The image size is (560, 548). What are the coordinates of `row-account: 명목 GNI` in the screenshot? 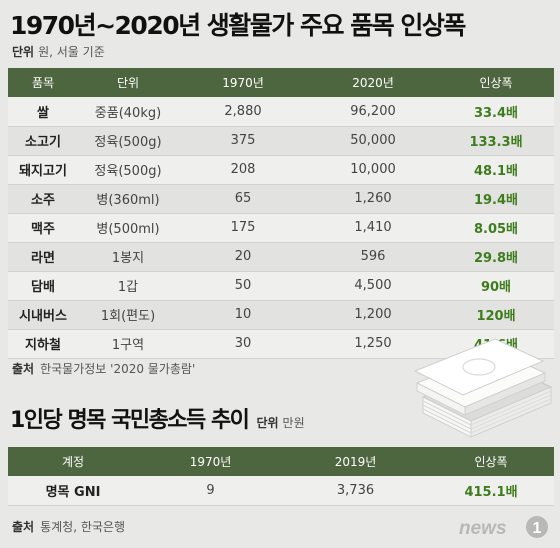 It's located at (73, 491).